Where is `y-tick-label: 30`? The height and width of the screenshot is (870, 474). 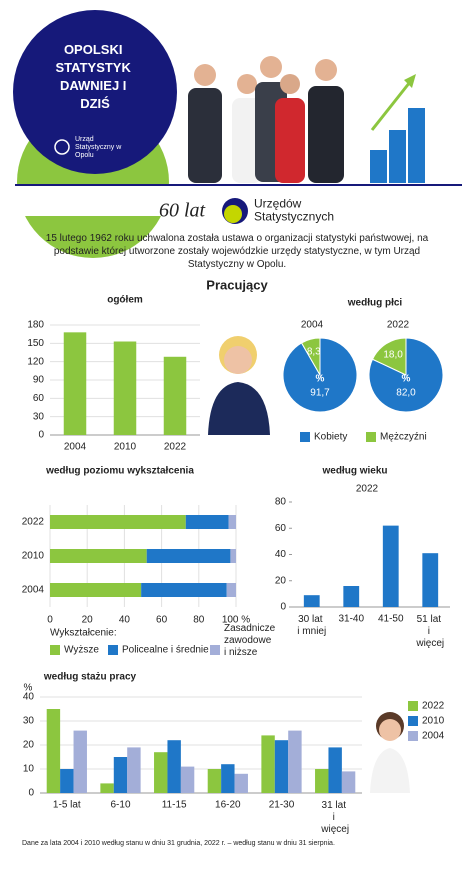
y-tick-label: 30 is located at coordinates (39, 416).